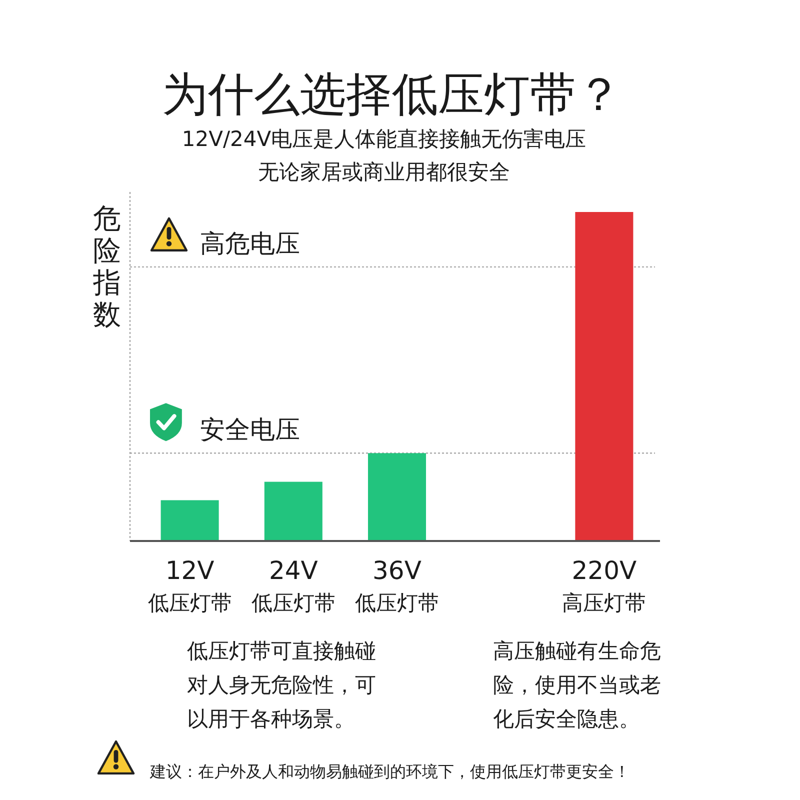 The width and height of the screenshot is (800, 800). I want to click on y-axis-title: 危险指数, so click(106, 266).